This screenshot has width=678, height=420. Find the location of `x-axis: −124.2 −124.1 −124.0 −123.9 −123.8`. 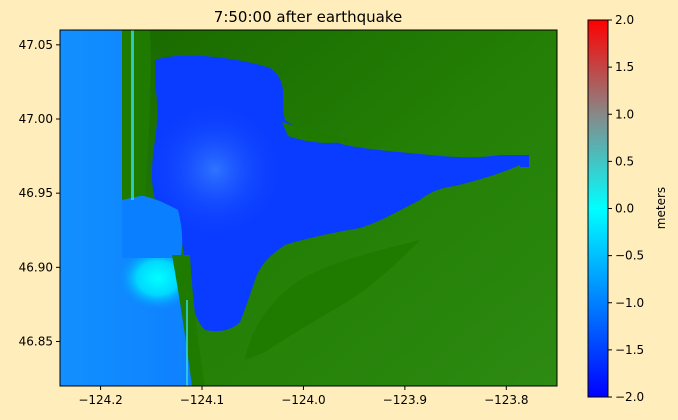

x-axis: −124.2 −124.1 −124.0 −123.9 −123.8 is located at coordinates (303, 396).